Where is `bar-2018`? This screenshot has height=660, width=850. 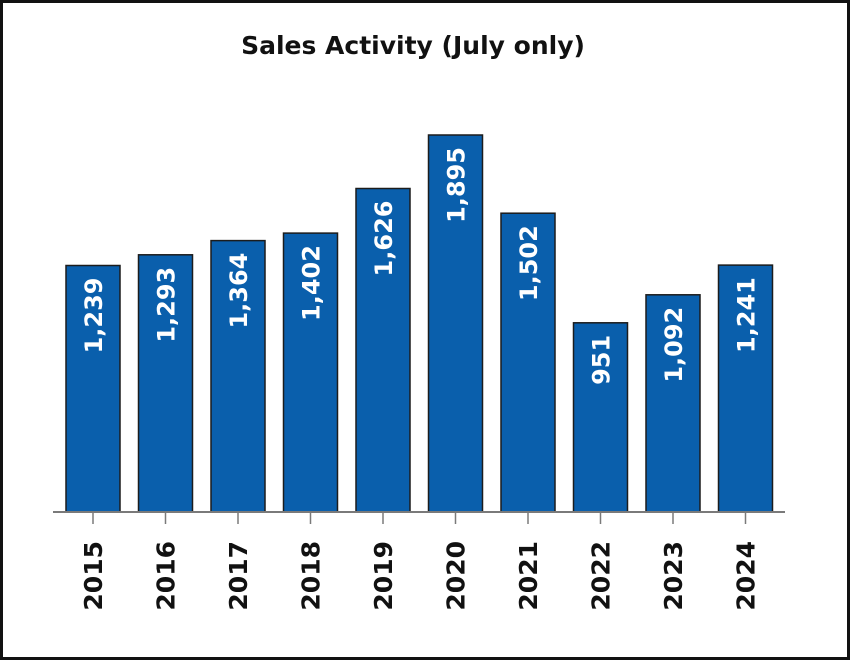 bar-2018 is located at coordinates (310, 372).